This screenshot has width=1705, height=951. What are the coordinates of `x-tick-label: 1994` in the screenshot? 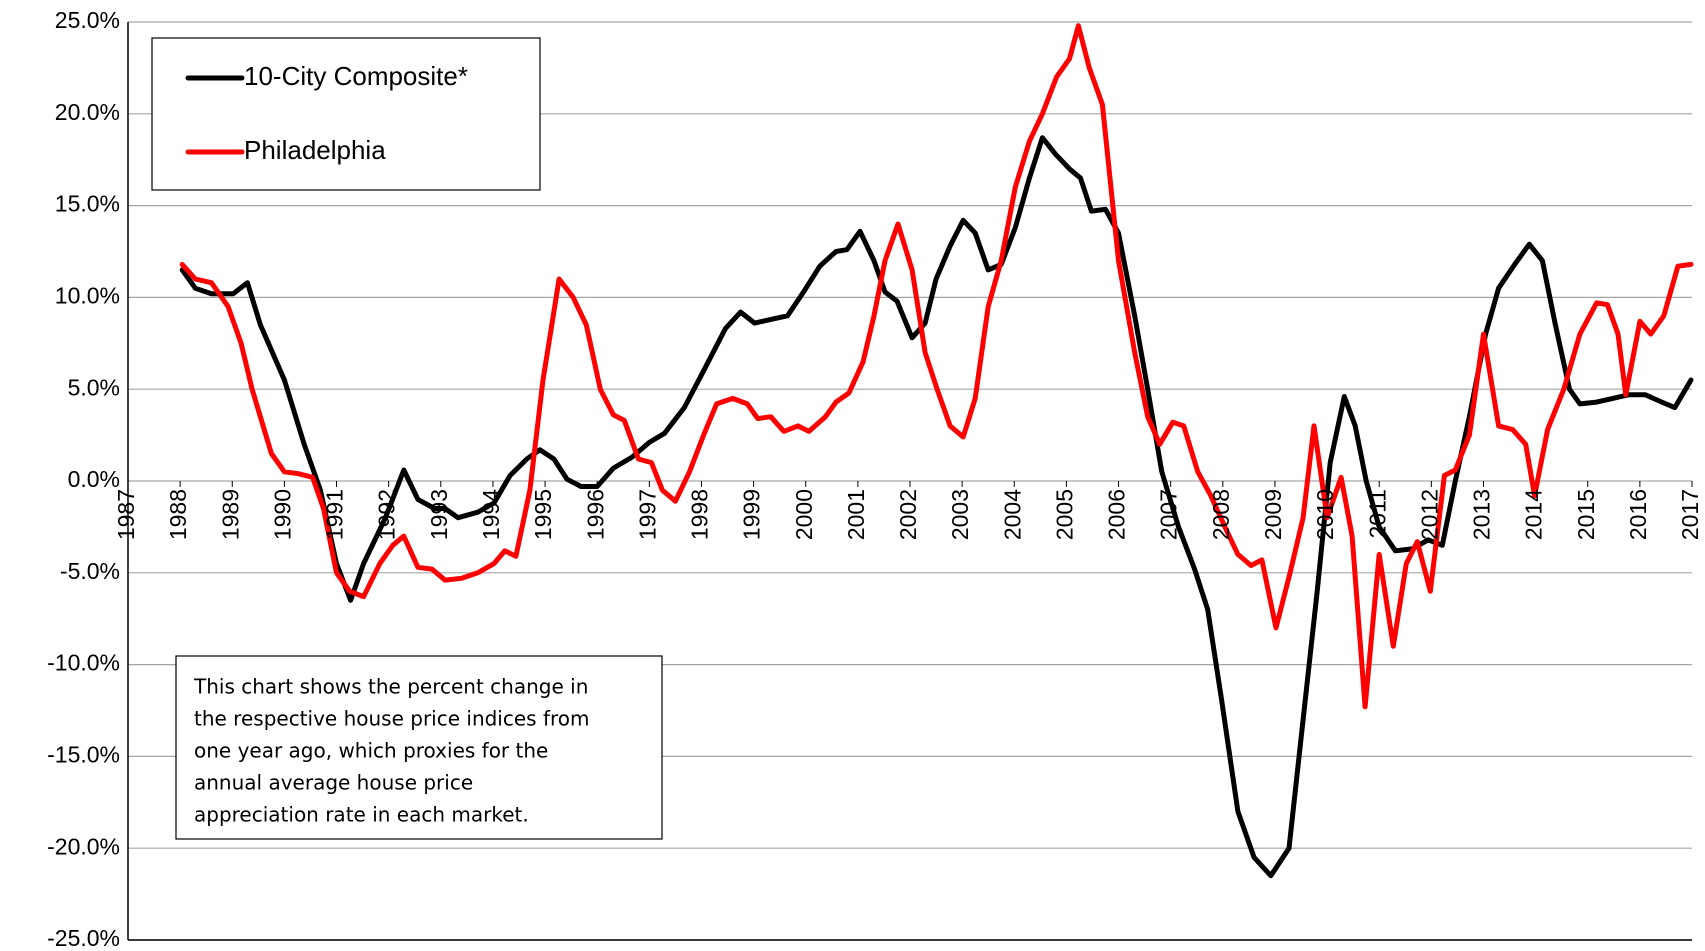 It's located at (491, 514).